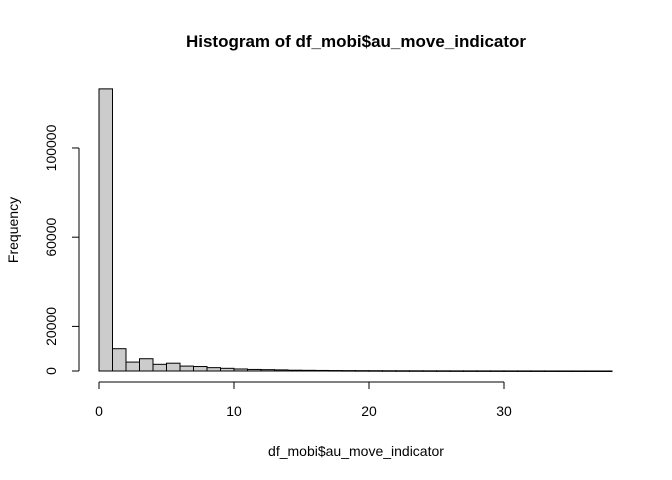 This screenshot has width=672, height=480. I want to click on x-axis: 0 10 20 30, so click(303, 400).